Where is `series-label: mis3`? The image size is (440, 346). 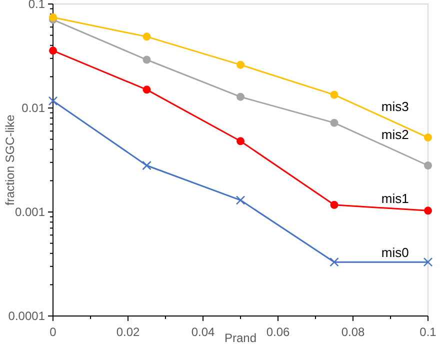 series-label: mis3 is located at coordinates (395, 106).